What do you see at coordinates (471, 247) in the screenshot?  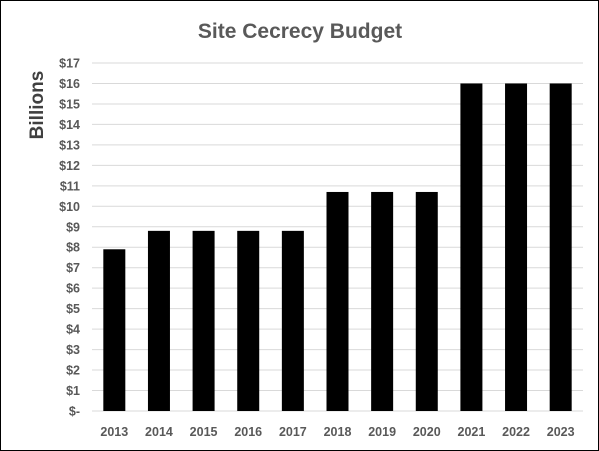 I see `bar-2021` at bounding box center [471, 247].